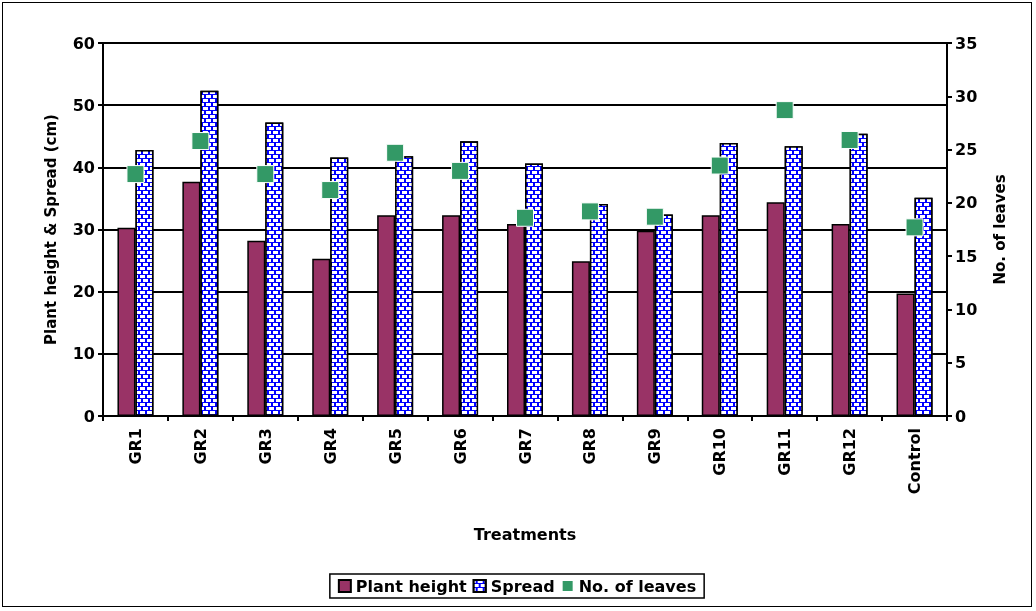 The image size is (1036, 611). Describe the element at coordinates (83, 229) in the screenshot. I see `y-tick-label: 30` at that location.